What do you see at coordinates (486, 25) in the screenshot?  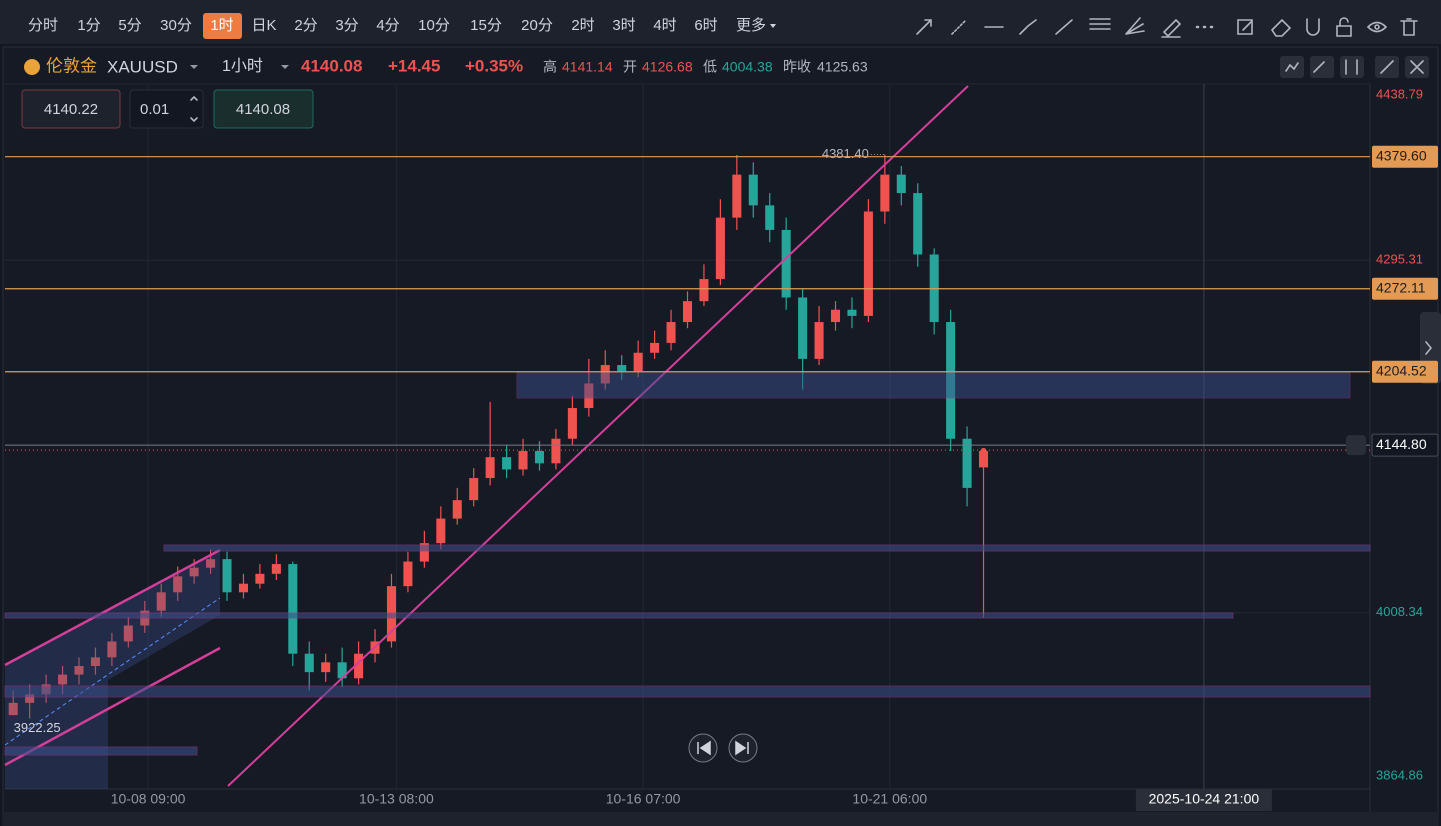 I see `timeframe: 15分` at bounding box center [486, 25].